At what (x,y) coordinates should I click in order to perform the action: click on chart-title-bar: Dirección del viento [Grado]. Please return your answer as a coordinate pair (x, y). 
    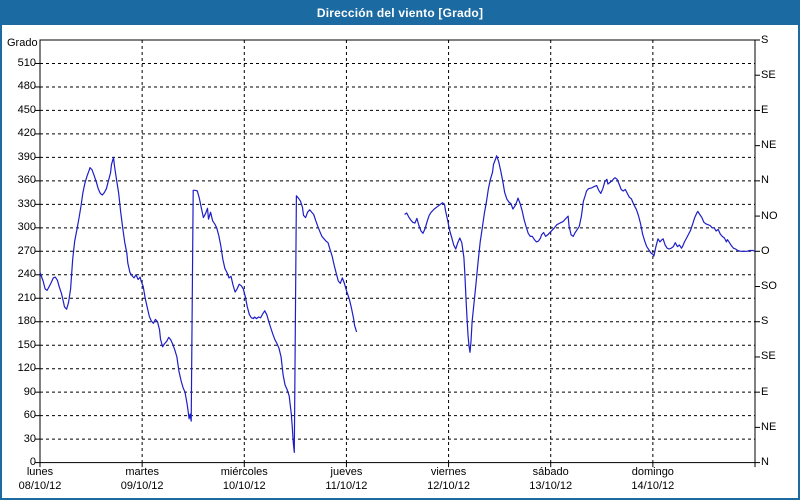
    Looking at the image, I should click on (400, 12).